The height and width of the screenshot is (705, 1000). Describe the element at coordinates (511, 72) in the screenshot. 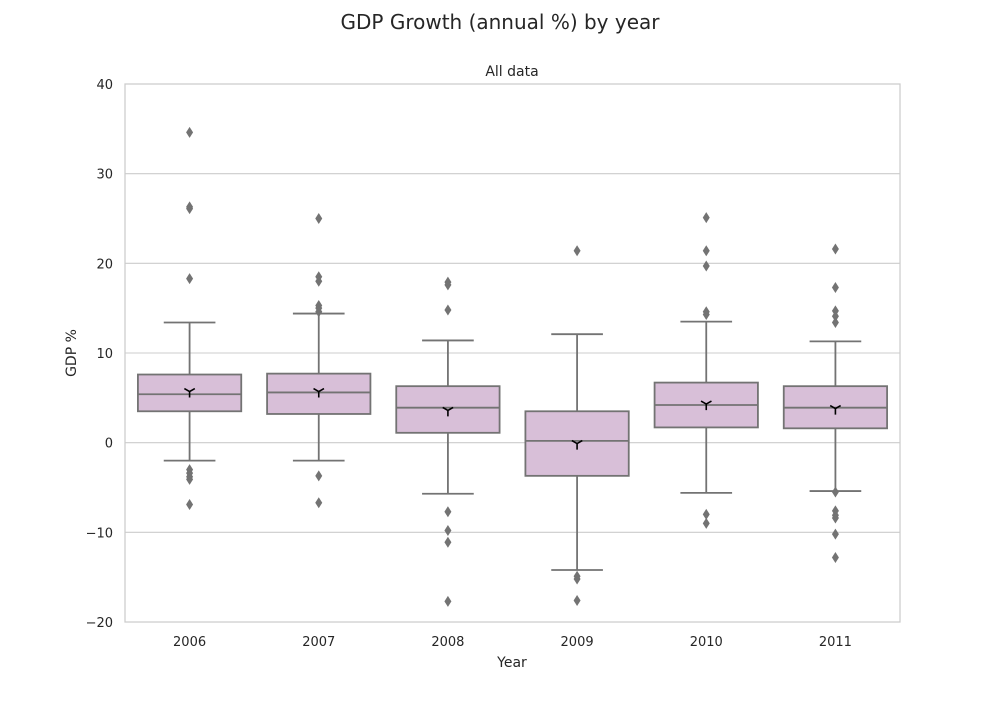

I see `subplot-title: All data` at that location.